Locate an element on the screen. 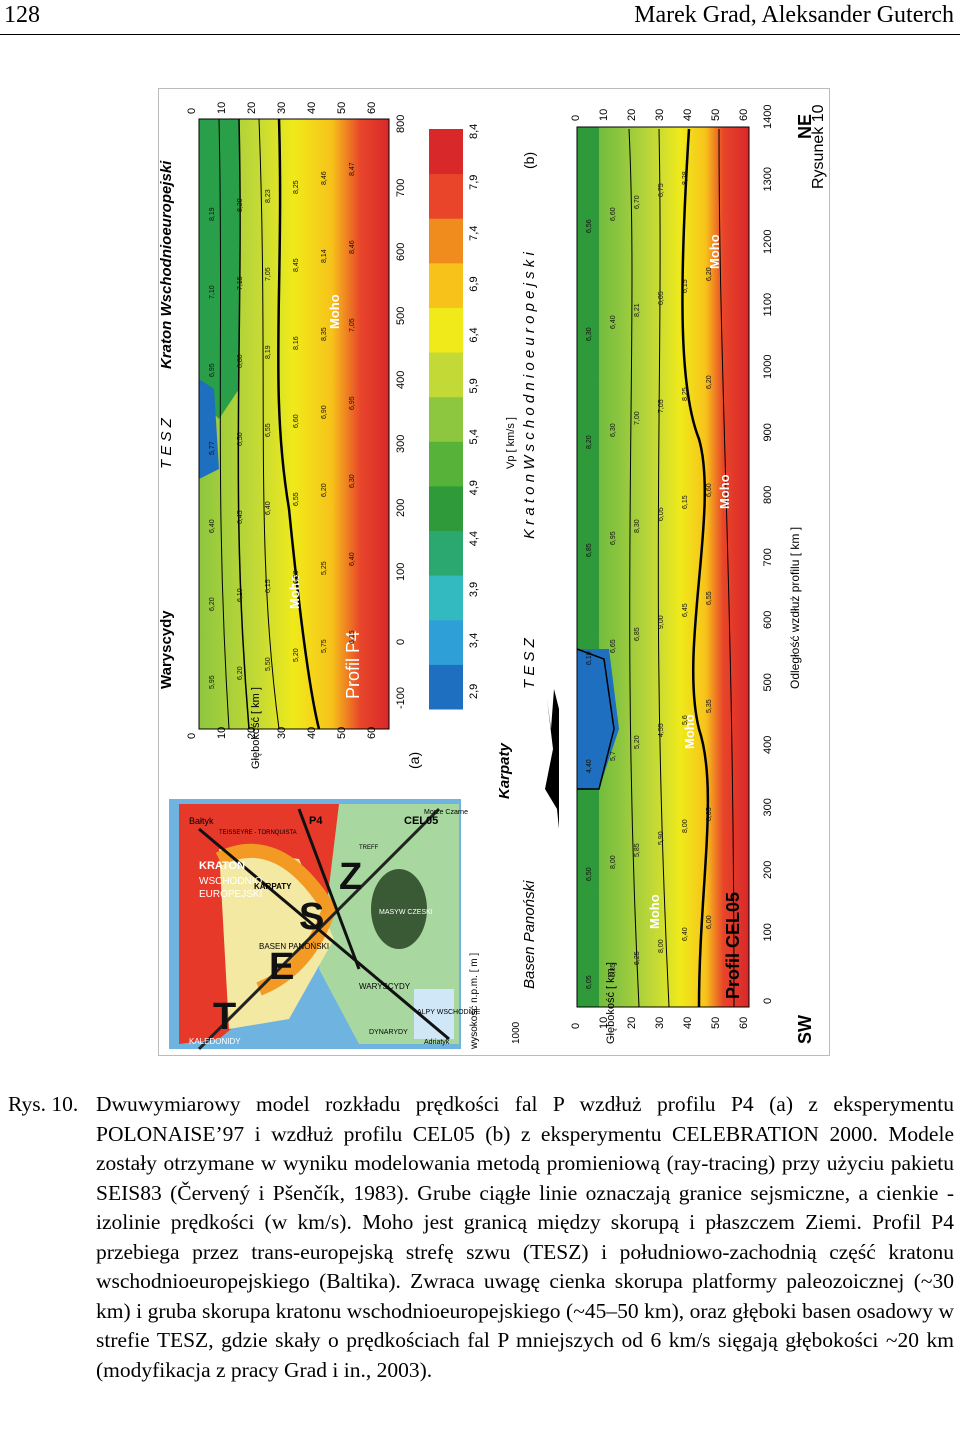  panel-a-depth-tick-right: 20 is located at coordinates (252, 108).